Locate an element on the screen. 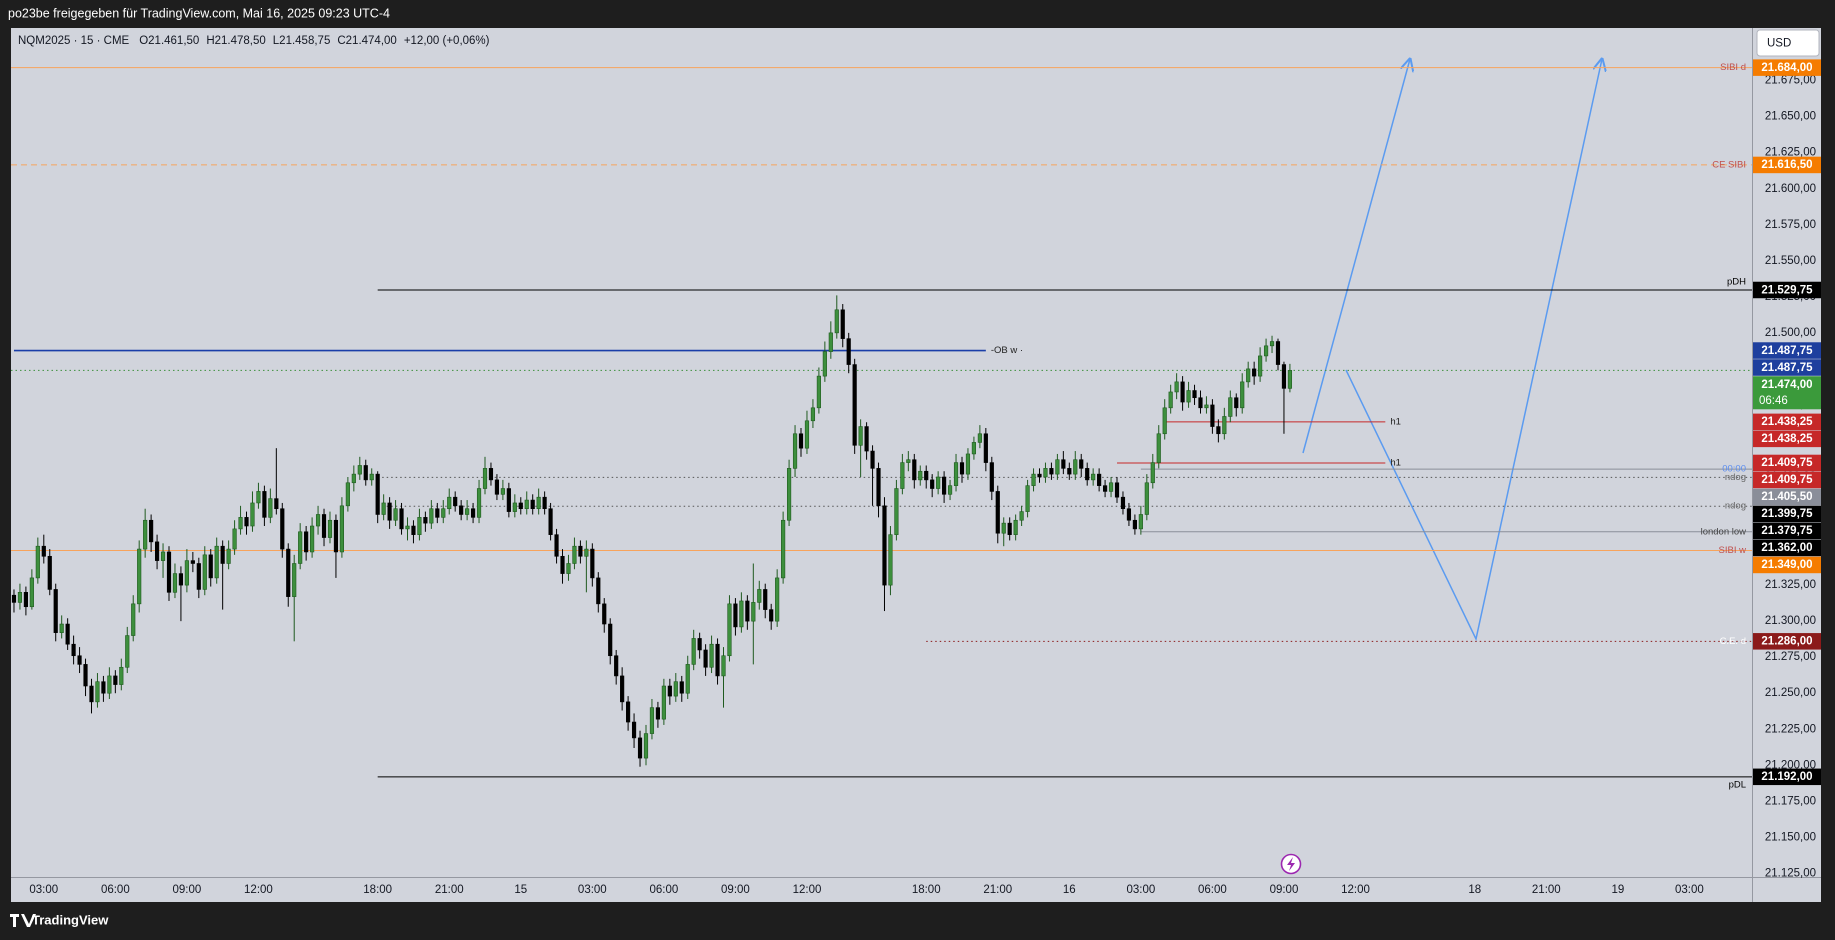  legend-value: C21.474,00 is located at coordinates (366, 41).